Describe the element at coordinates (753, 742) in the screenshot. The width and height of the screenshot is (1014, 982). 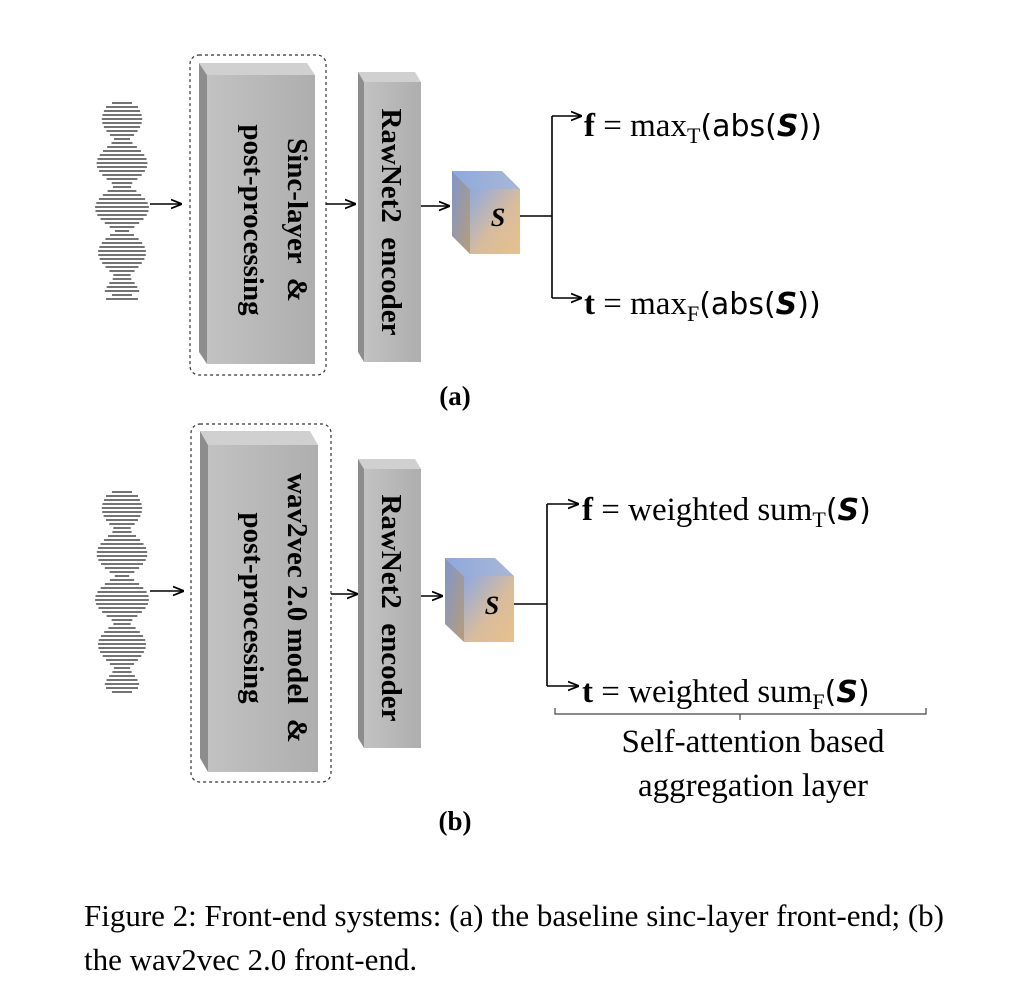
I see `aggregation-label-line1: Self-attention based` at that location.